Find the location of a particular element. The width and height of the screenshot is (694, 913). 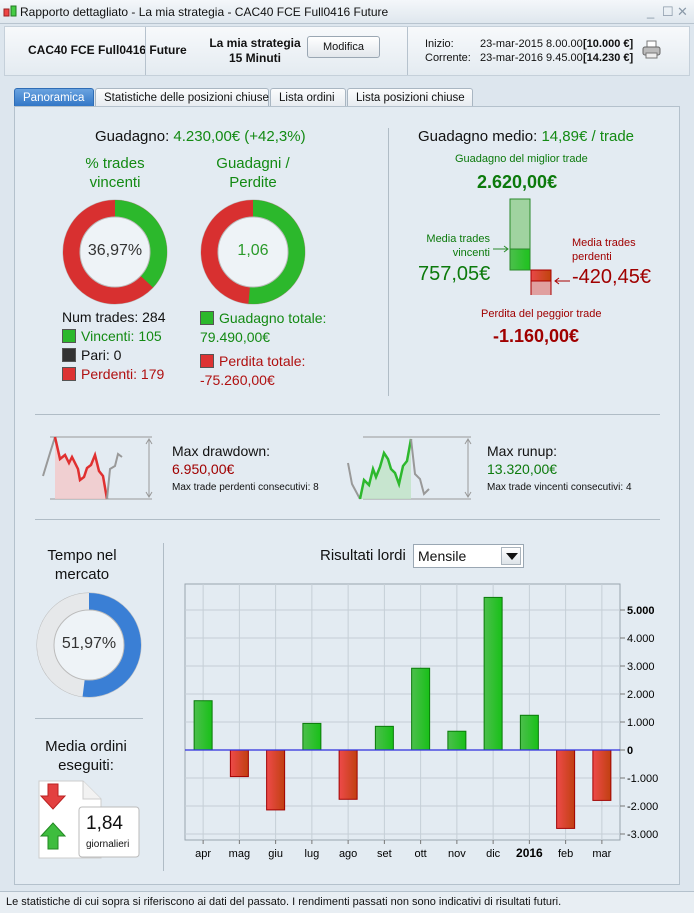

win-rate-value: 36,97% is located at coordinates (115, 250).